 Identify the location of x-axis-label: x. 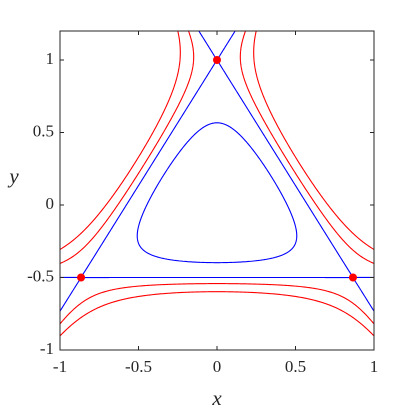
(216, 398).